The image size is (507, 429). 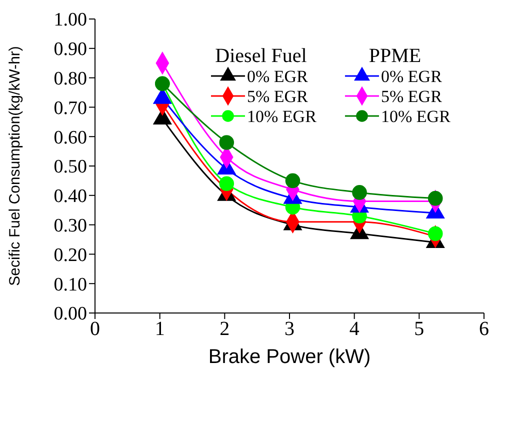 What do you see at coordinates (70, 20) in the screenshot?
I see `y-tick-label: 1.00` at bounding box center [70, 20].